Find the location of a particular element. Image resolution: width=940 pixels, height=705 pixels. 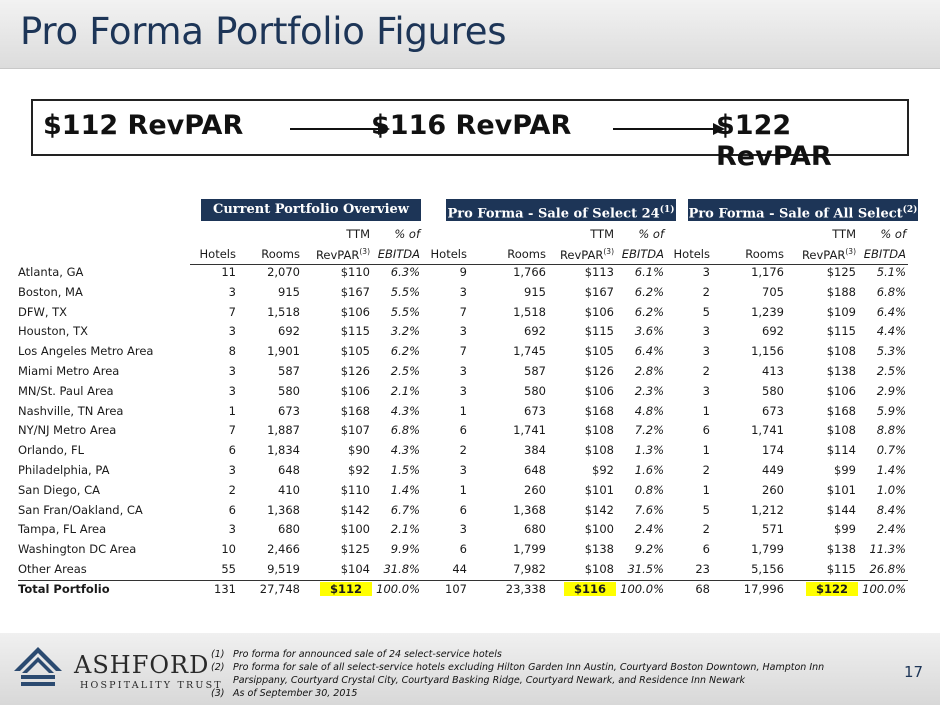

market-name: San Fran/Oakland, CA is located at coordinates (80, 509).